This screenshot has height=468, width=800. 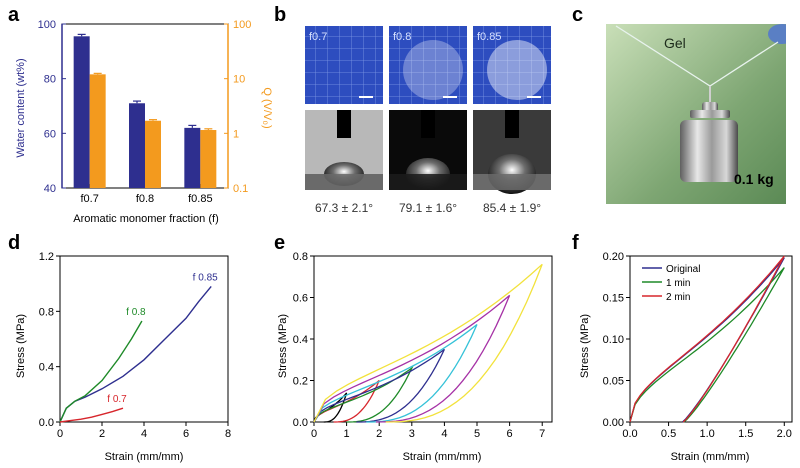 I want to click on chart-a-right-tick-label: 1, so click(x=236, y=134).